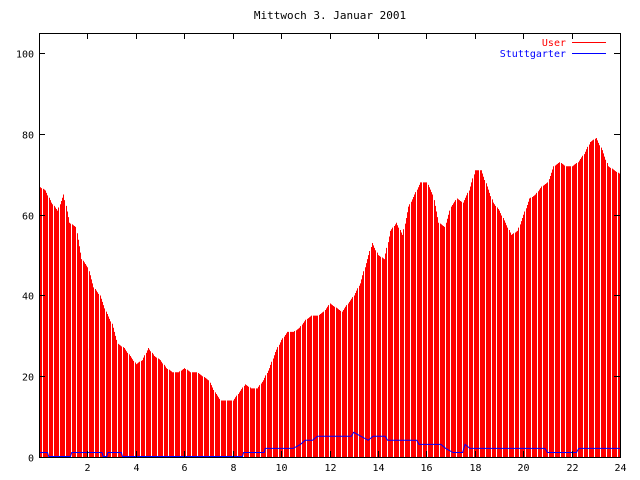 This screenshot has width=640, height=480. I want to click on legend-stuttgarter-label: Stuttgarter, so click(533, 54).